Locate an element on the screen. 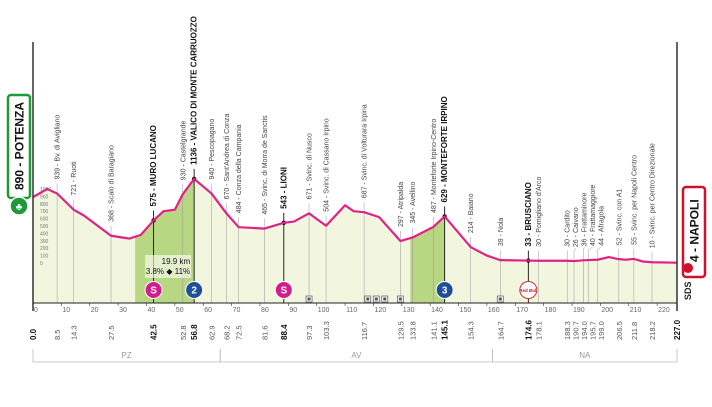 The height and width of the screenshot is (407, 712). elevation-tick-label: 0 is located at coordinates (41, 264).